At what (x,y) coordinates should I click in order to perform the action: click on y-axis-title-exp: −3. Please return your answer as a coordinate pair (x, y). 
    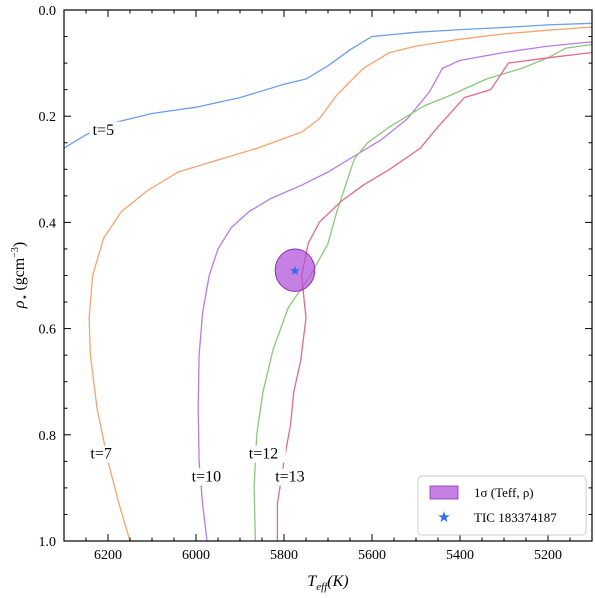
    Looking at the image, I should click on (15, 252).